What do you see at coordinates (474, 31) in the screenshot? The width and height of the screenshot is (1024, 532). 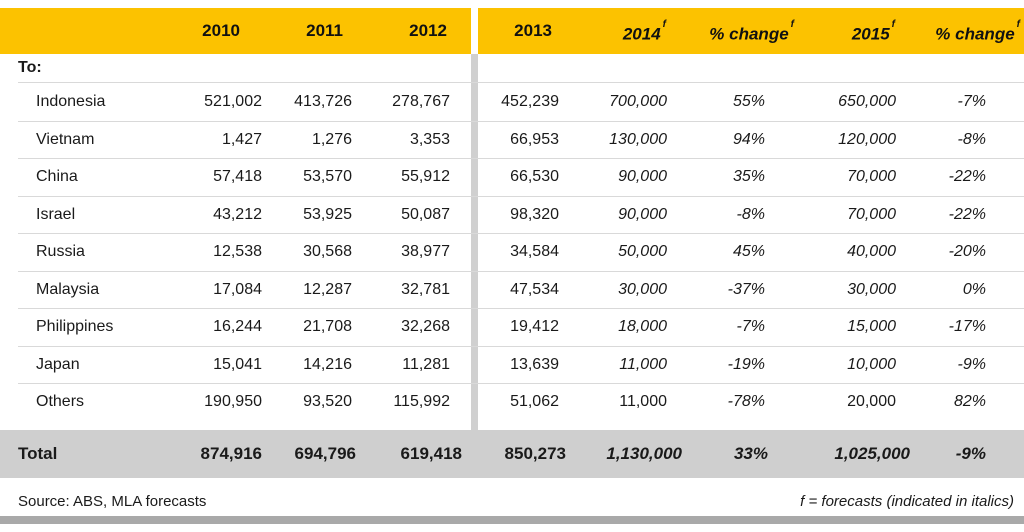 I see `header-divider` at bounding box center [474, 31].